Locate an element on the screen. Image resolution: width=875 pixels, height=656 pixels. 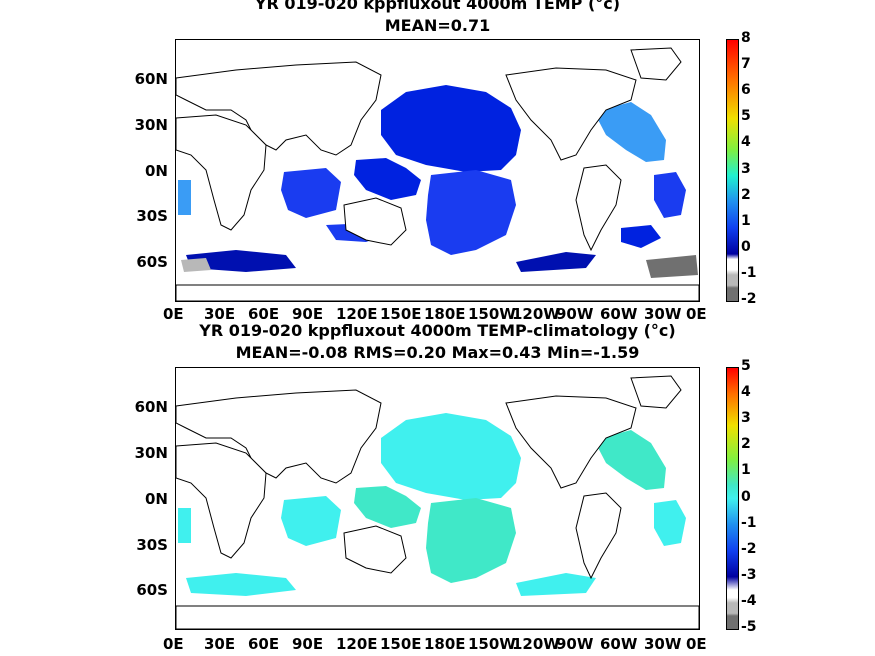
bottom-lon-label: 120W is located at coordinates (536, 644).